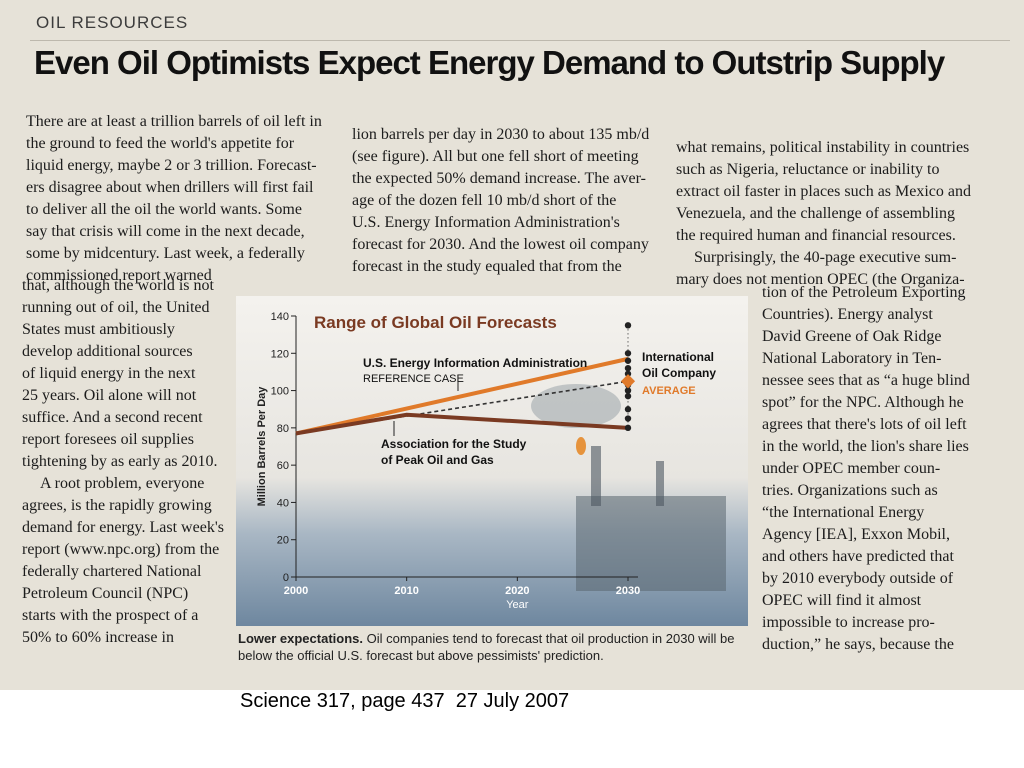 This screenshot has width=1024, height=768. I want to click on y-tick-label: 140, so click(280, 317).